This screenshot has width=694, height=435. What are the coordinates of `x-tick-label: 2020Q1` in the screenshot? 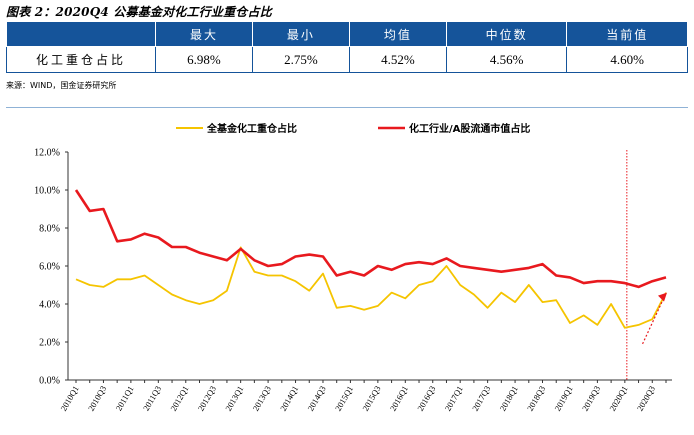 It's located at (618, 398).